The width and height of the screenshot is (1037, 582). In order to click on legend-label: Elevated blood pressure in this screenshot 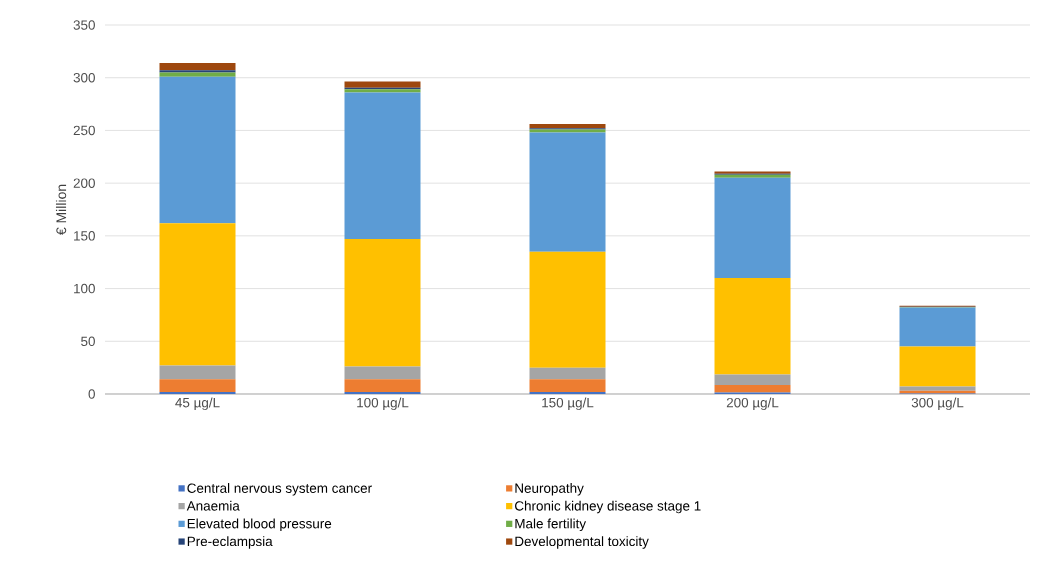, I will do `click(259, 525)`.